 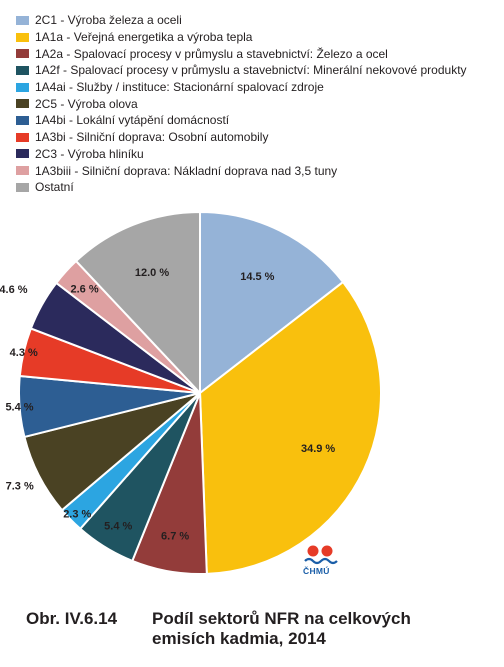 What do you see at coordinates (256, 120) in the screenshot?
I see `legend-item: 1A4bi - Lokální vytápění domácností` at bounding box center [256, 120].